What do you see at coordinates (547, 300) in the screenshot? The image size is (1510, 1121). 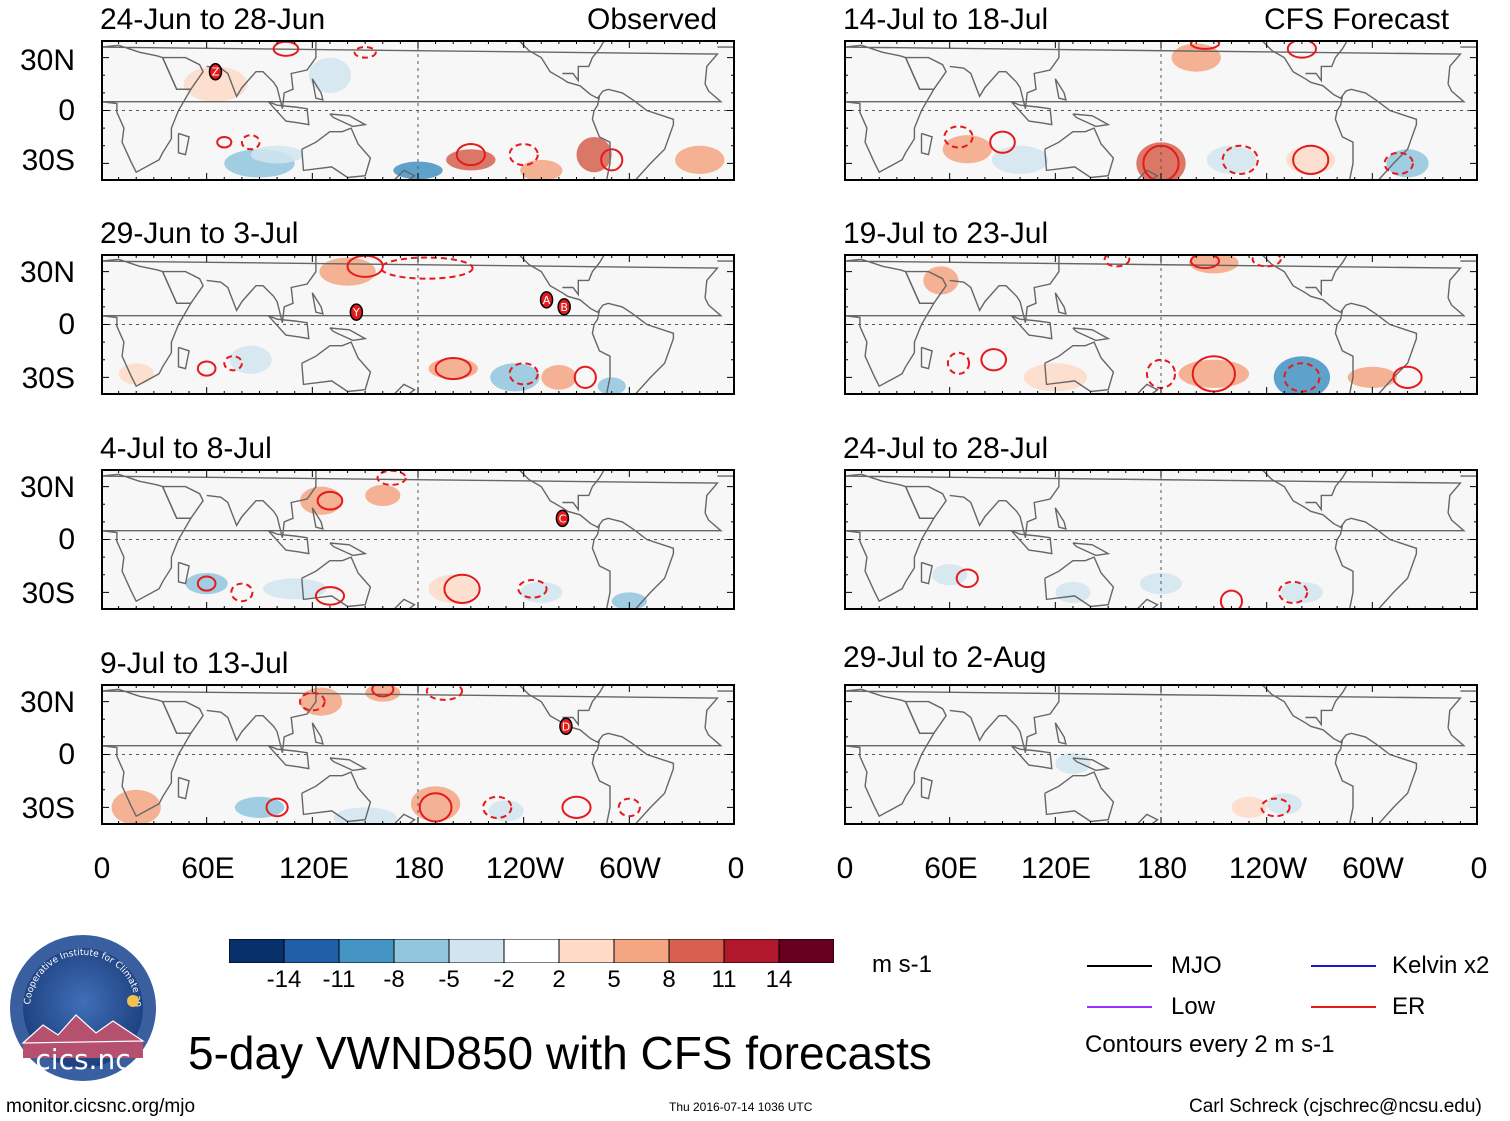 I see `storm-marker-letter: A` at bounding box center [547, 300].